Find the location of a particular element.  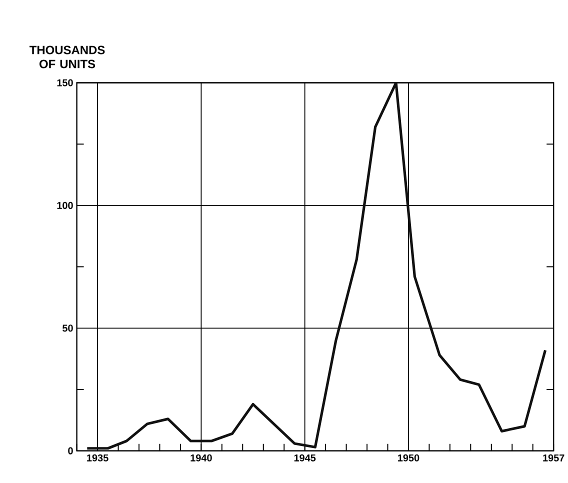

x-tick-label: 1950 is located at coordinates (409, 458).